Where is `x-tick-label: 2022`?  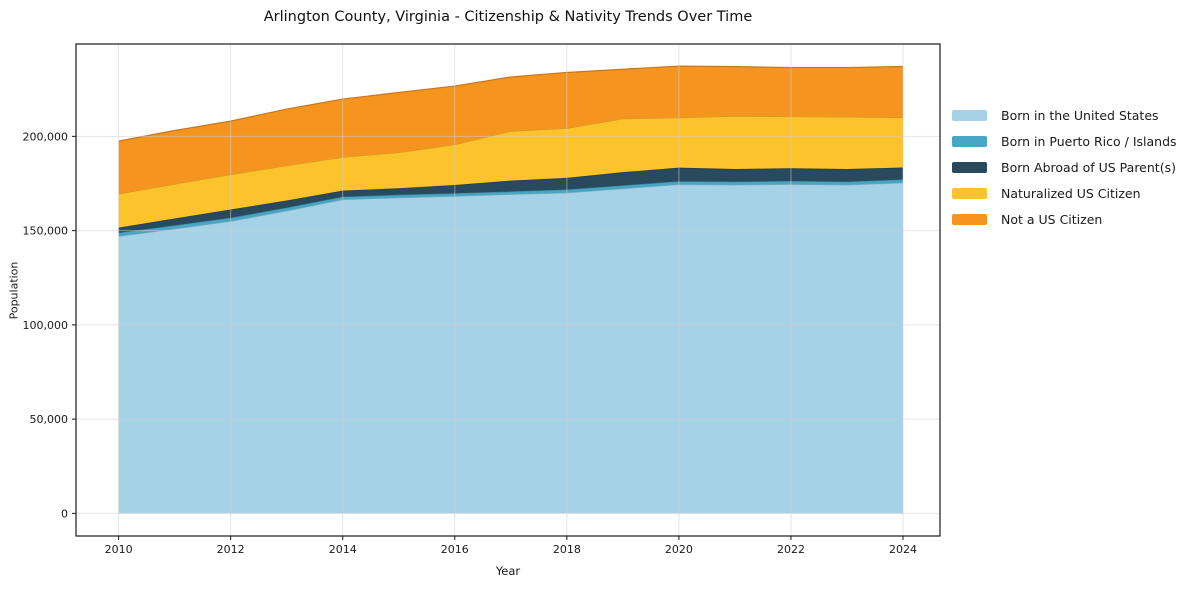
x-tick-label: 2022 is located at coordinates (791, 549).